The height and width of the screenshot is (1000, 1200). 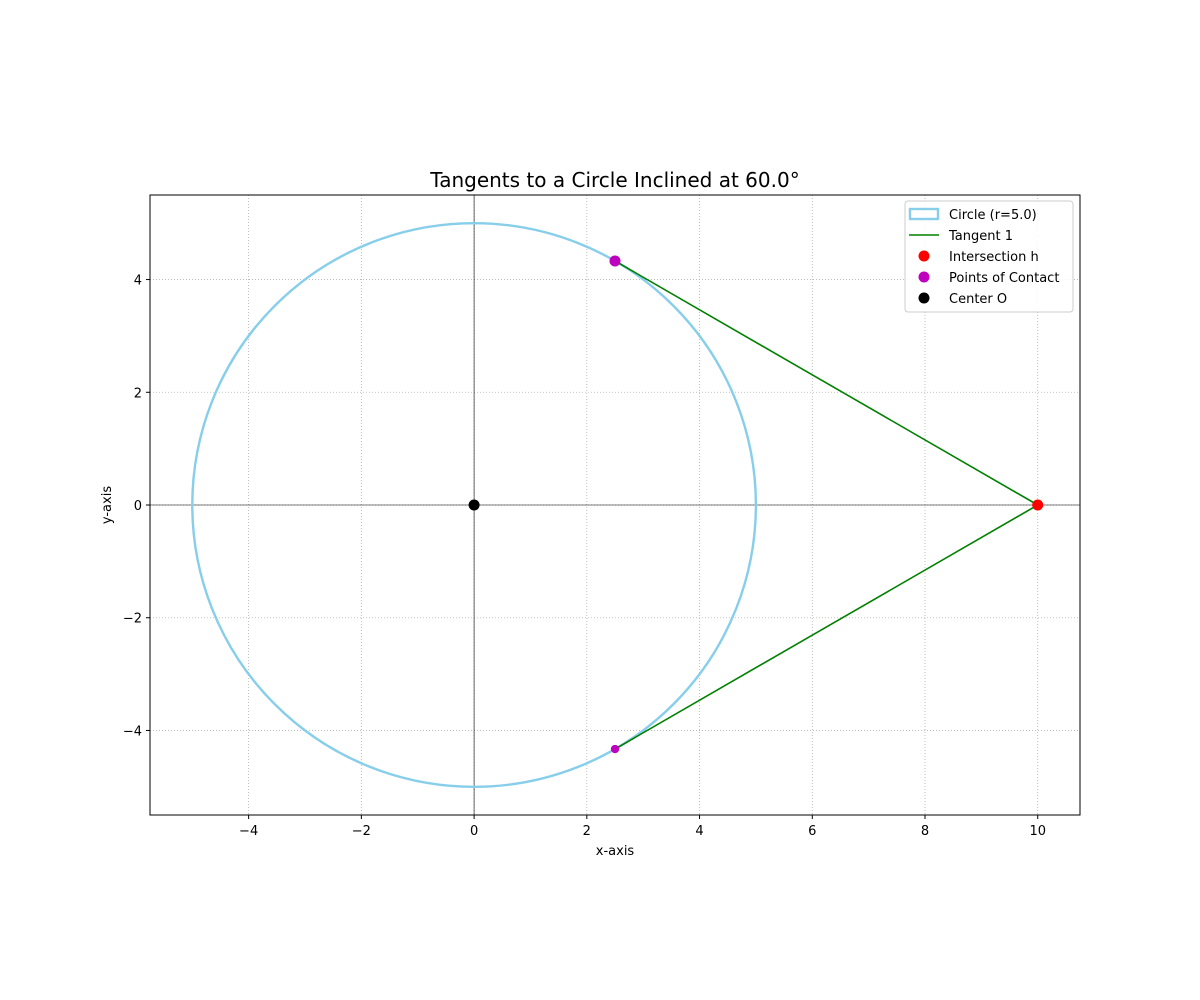 What do you see at coordinates (615, 851) in the screenshot?
I see `x-axis-label: x-axis` at bounding box center [615, 851].